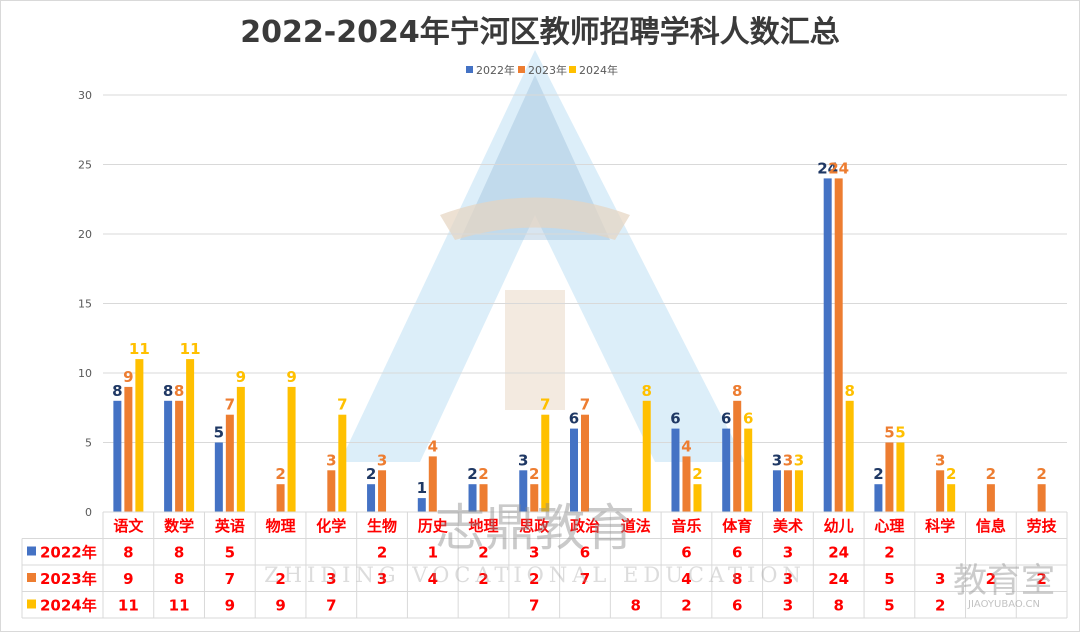 The width and height of the screenshot is (1080, 632). I want to click on watermark-logo-peak, so click(535, 157).